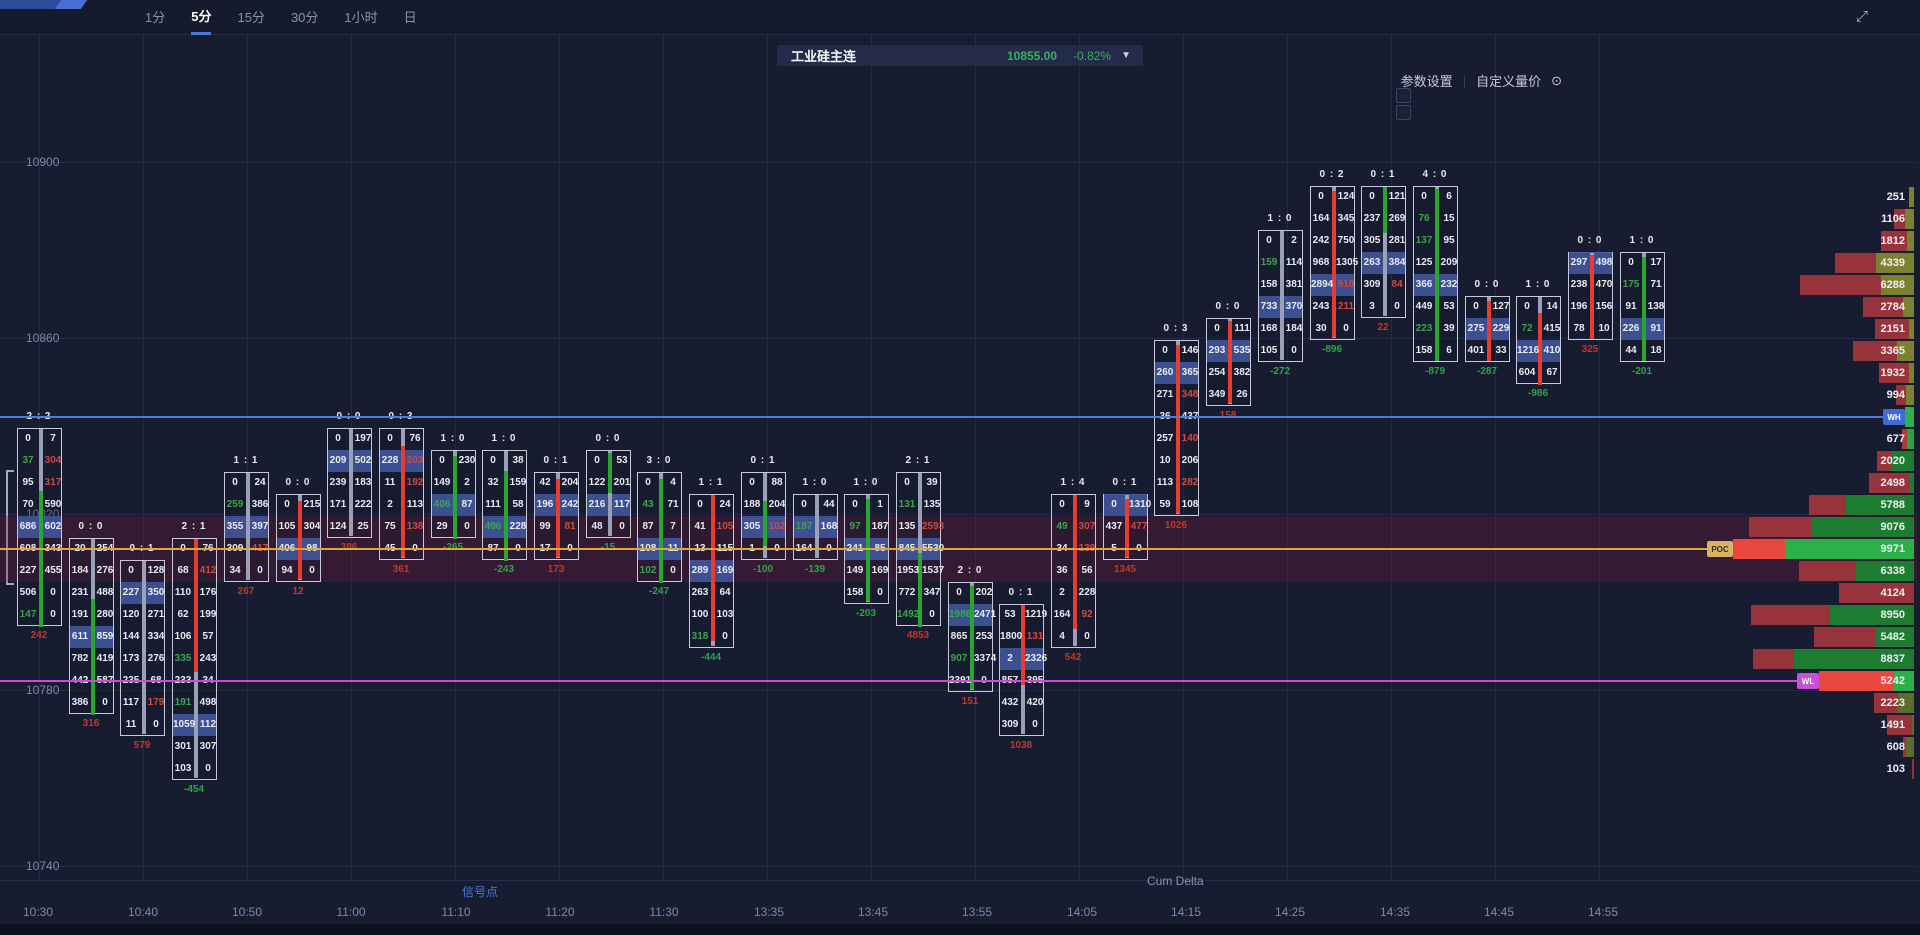  I want to click on footprint-row: 223 39, so click(1435, 329).